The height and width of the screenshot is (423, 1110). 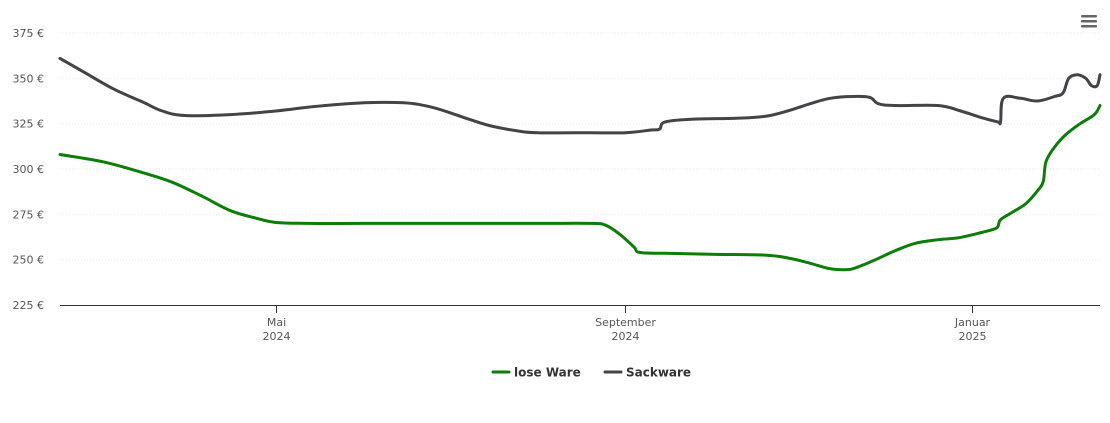 What do you see at coordinates (29, 124) in the screenshot?
I see `y-tick-label: 325 €` at bounding box center [29, 124].